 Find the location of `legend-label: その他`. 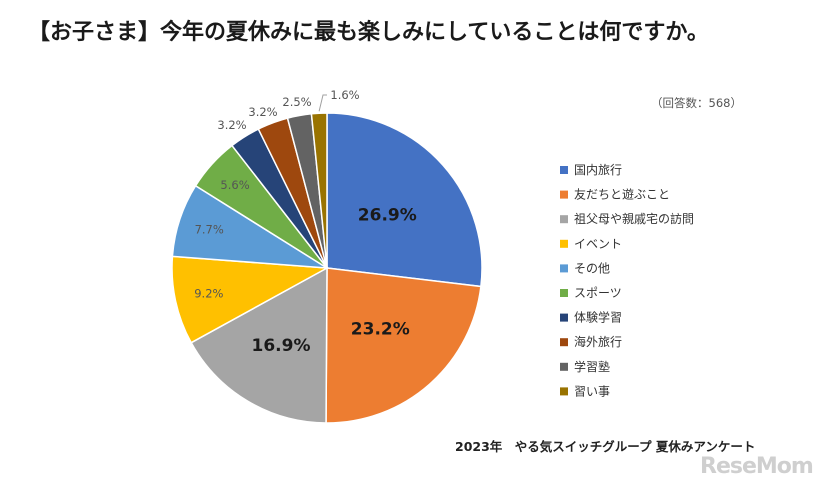

legend-label: その他 is located at coordinates (592, 268).